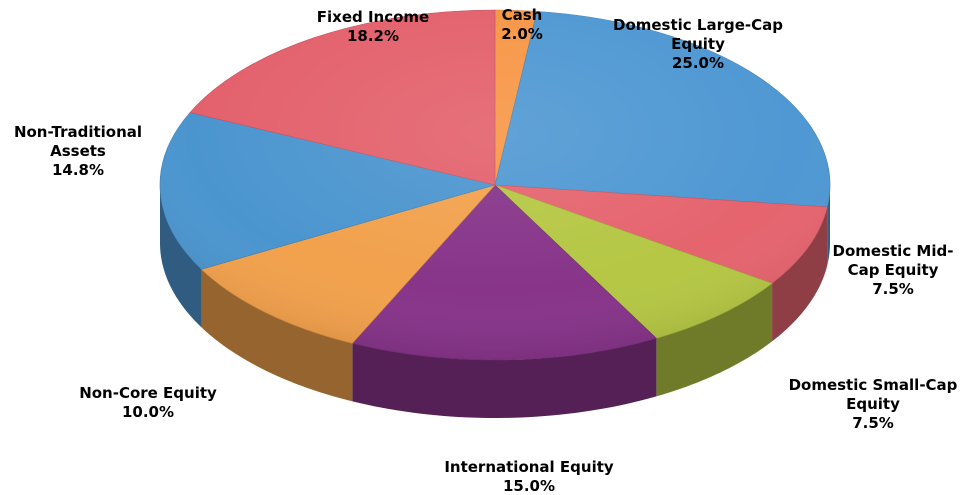 The image size is (965, 495). What do you see at coordinates (78, 132) in the screenshot?
I see `slice-label-line: Non-Traditional` at bounding box center [78, 132].